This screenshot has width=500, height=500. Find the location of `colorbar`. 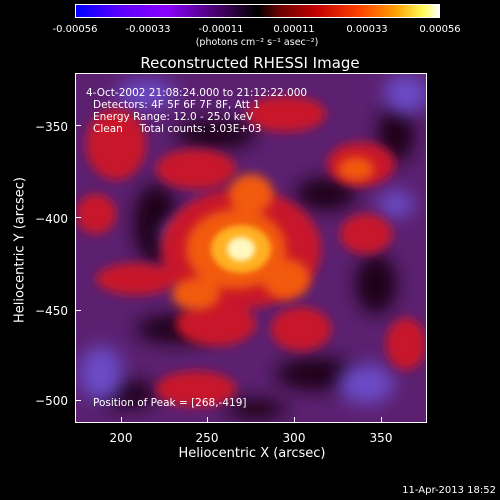

colorbar is located at coordinates (257, 11).